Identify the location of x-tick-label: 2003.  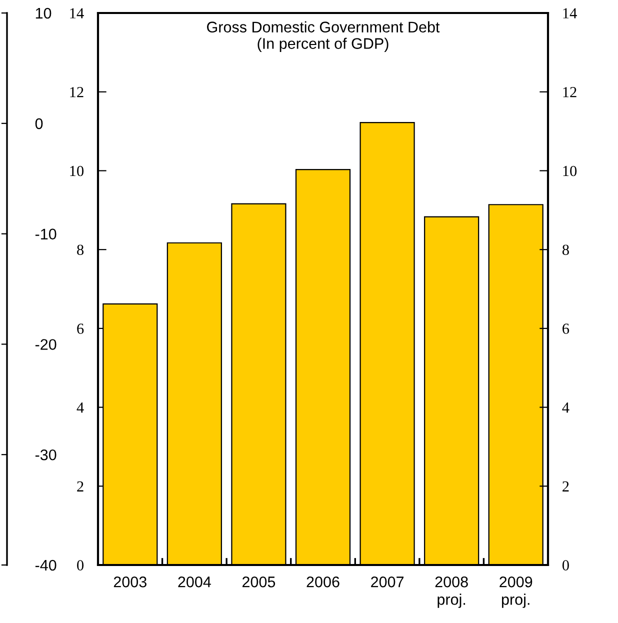
(130, 582).